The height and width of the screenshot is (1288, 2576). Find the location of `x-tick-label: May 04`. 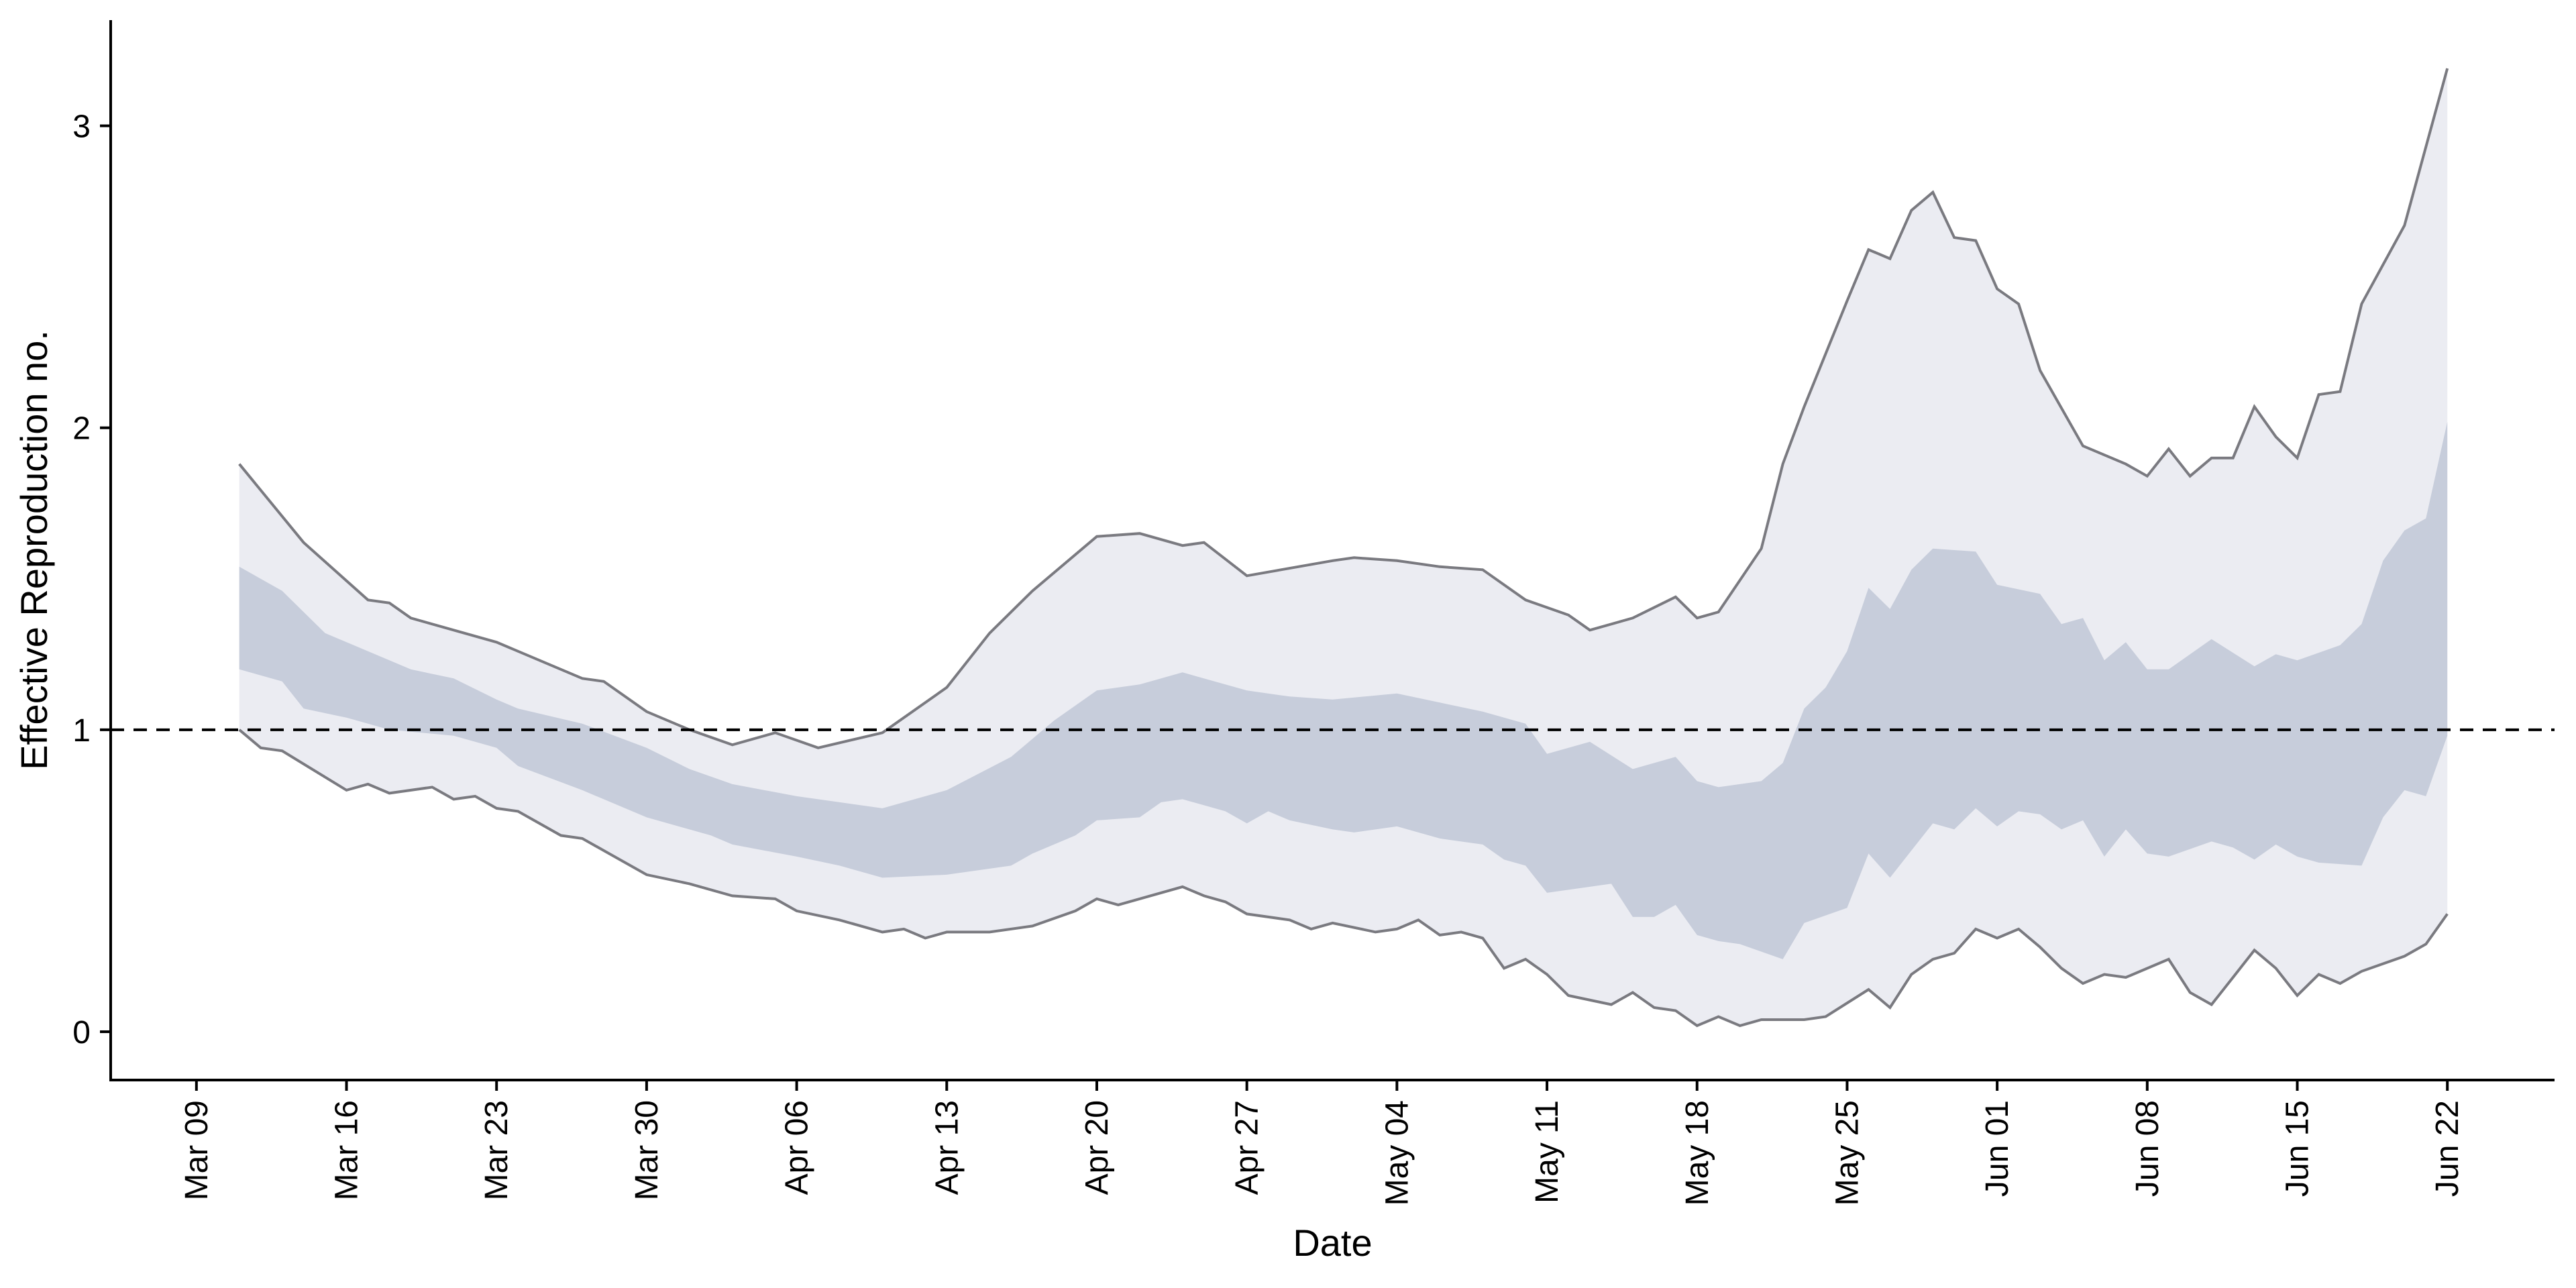

x-tick-label: May 04 is located at coordinates (1397, 1152).